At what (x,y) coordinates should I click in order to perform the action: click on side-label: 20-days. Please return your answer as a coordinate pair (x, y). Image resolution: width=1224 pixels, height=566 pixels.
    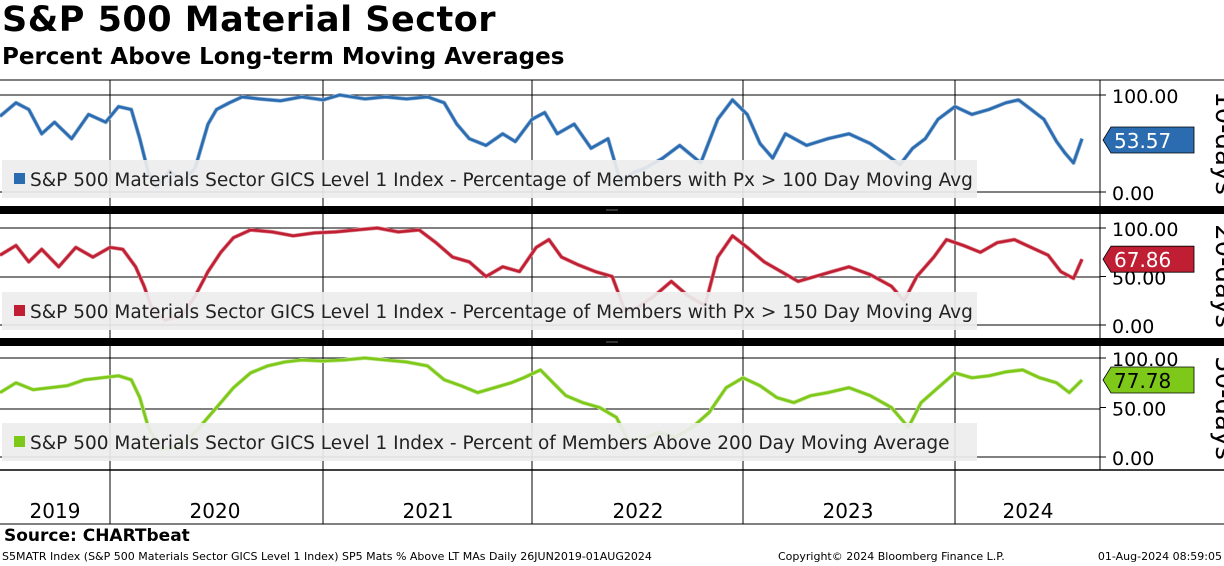
    Looking at the image, I should click on (1216, 276).